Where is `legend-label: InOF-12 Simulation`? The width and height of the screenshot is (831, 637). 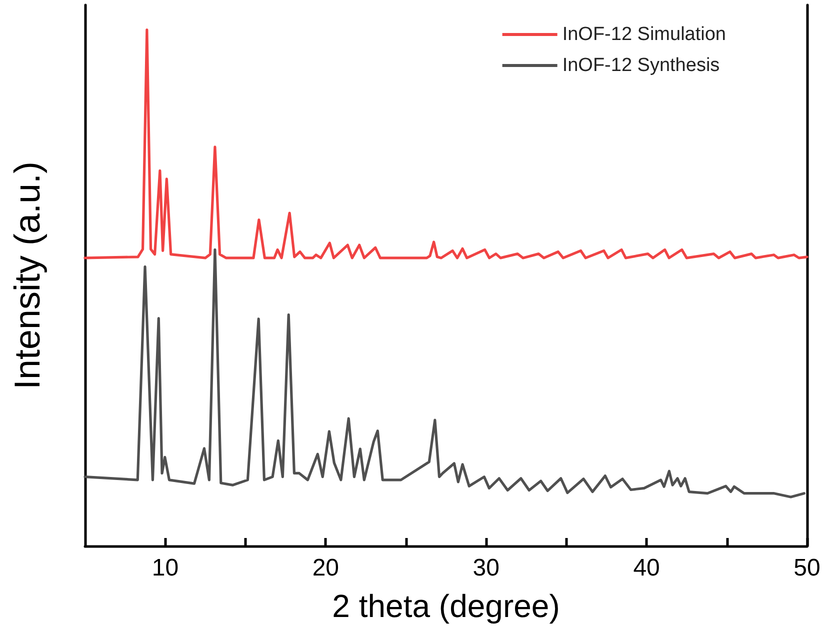
legend-label: InOF-12 Simulation is located at coordinates (644, 34).